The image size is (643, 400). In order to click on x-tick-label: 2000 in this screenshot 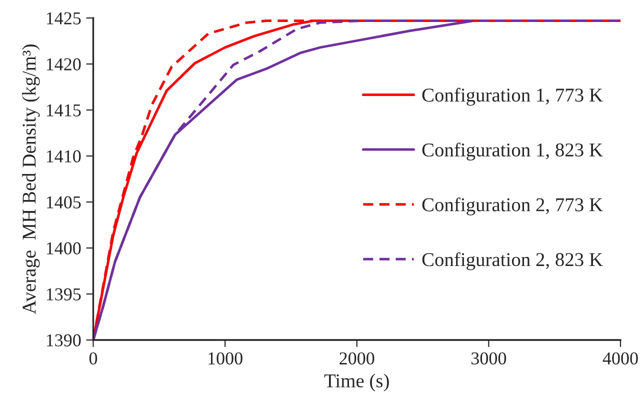, I will do `click(357, 358)`.